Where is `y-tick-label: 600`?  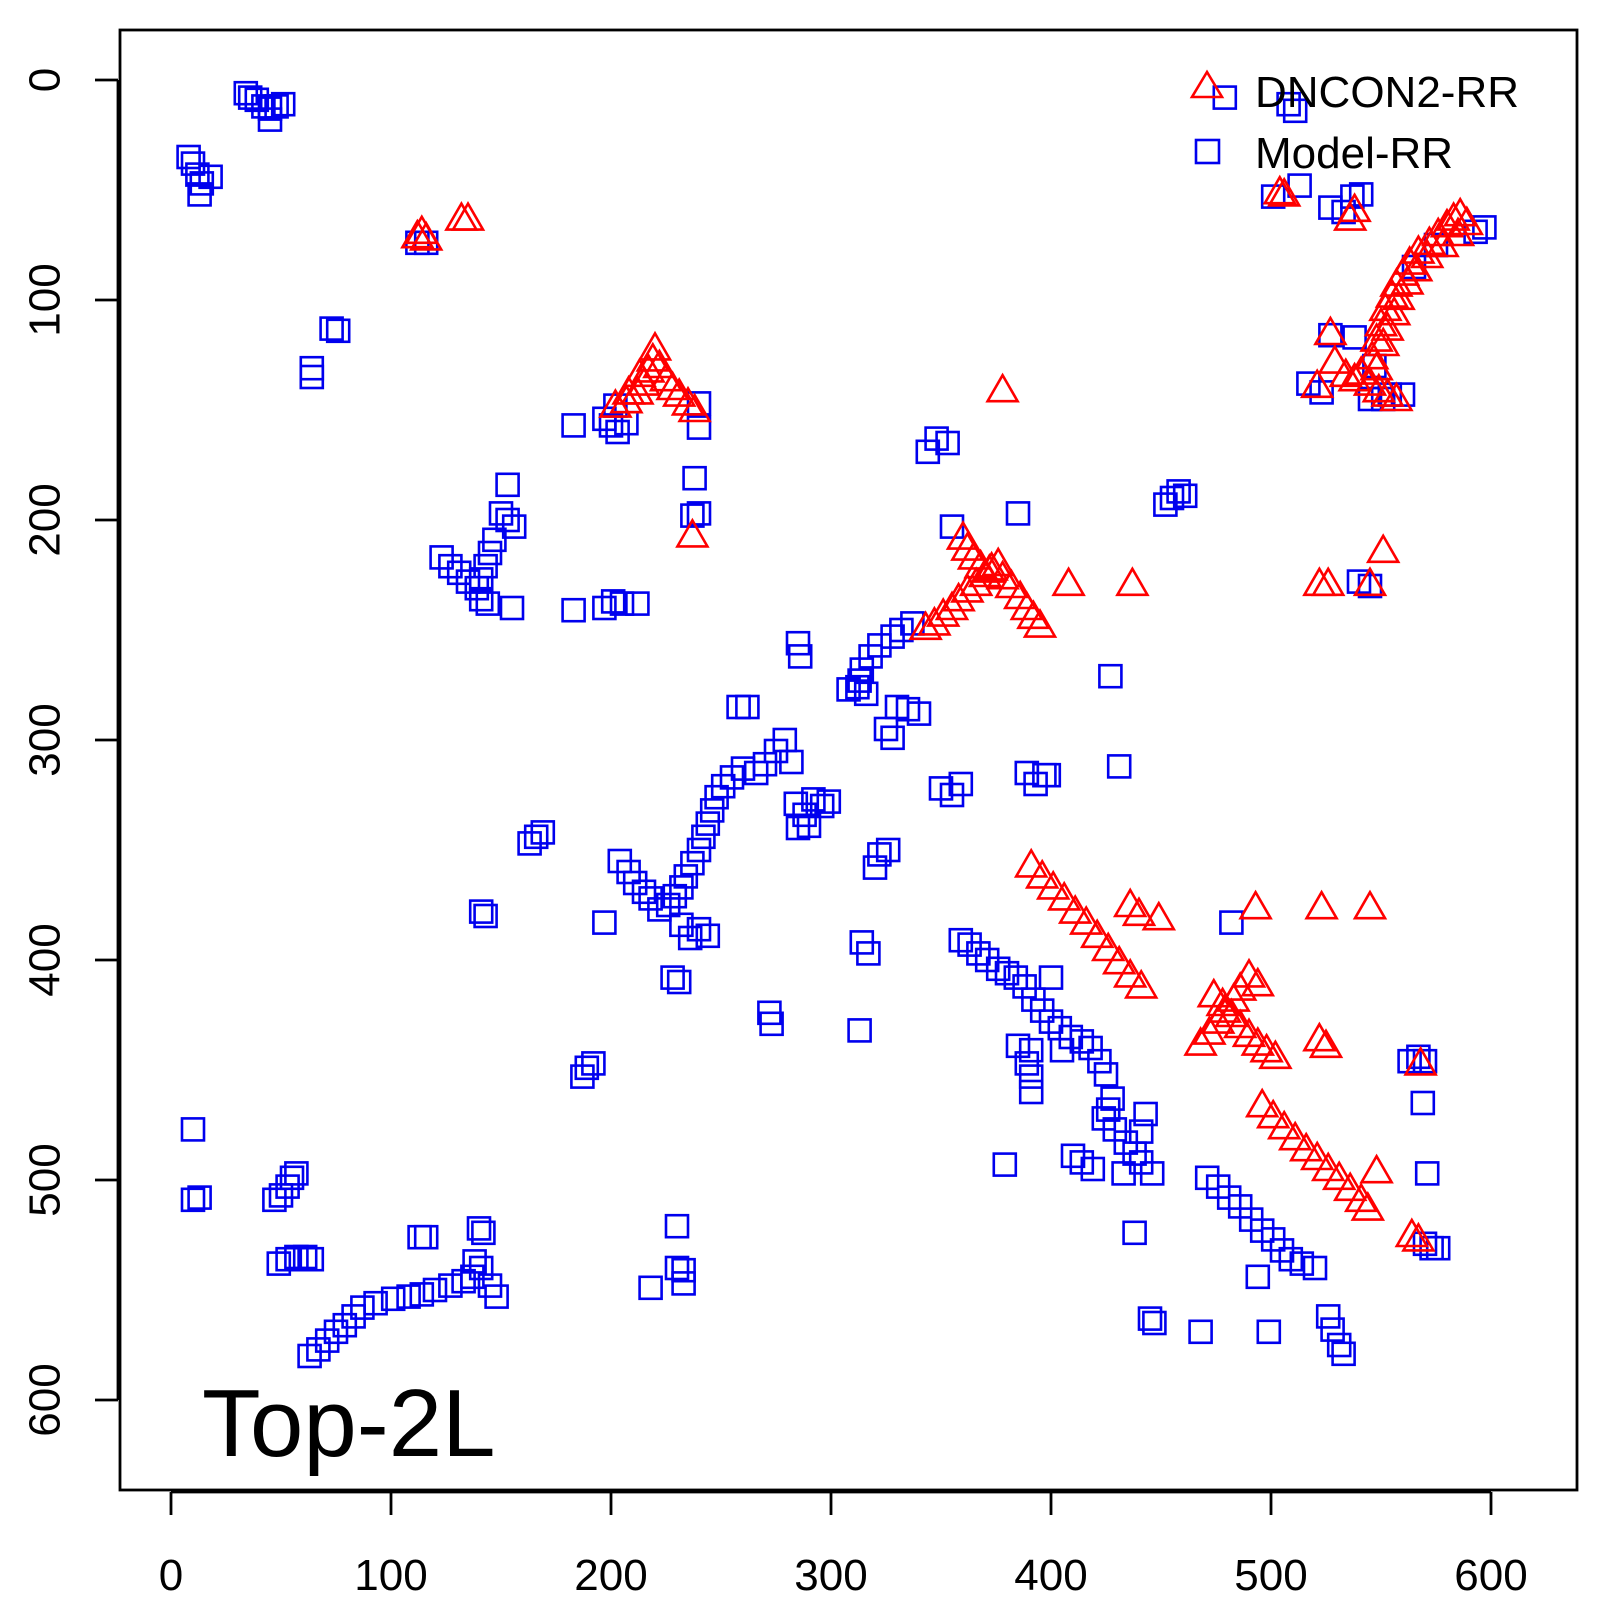 y-tick-label: 600 is located at coordinates (45, 1399).